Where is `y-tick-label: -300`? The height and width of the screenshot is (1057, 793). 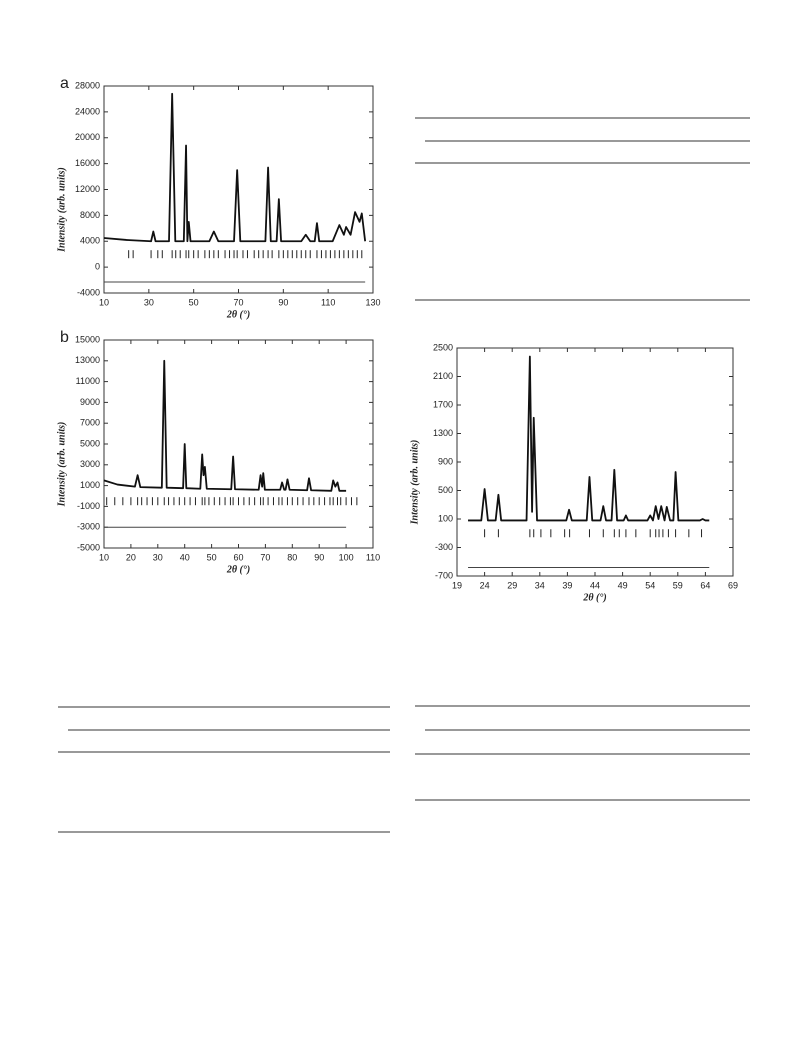 y-tick-label: -300 is located at coordinates (444, 547).